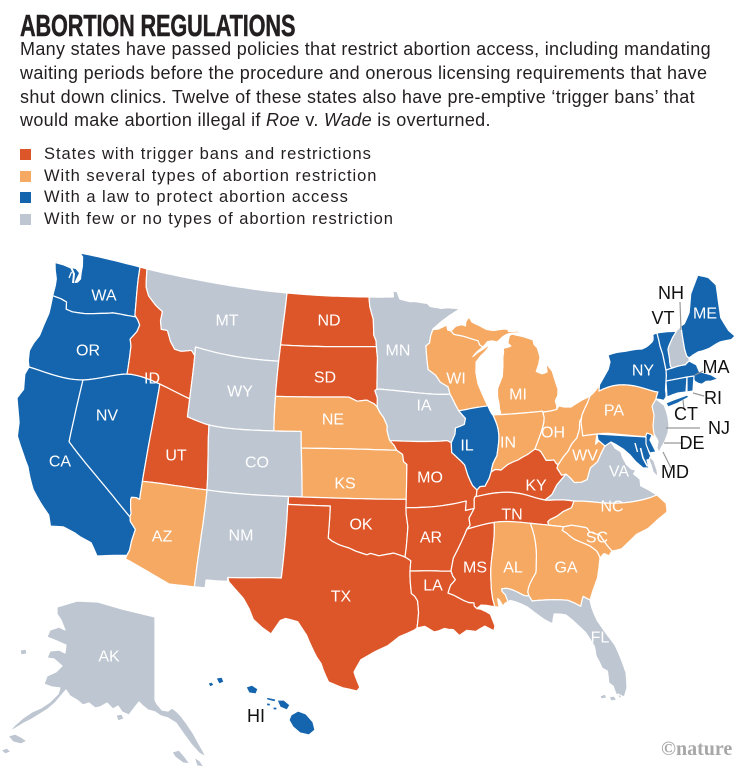  Describe the element at coordinates (619, 472) in the screenshot. I see `svg-text: VA` at that location.